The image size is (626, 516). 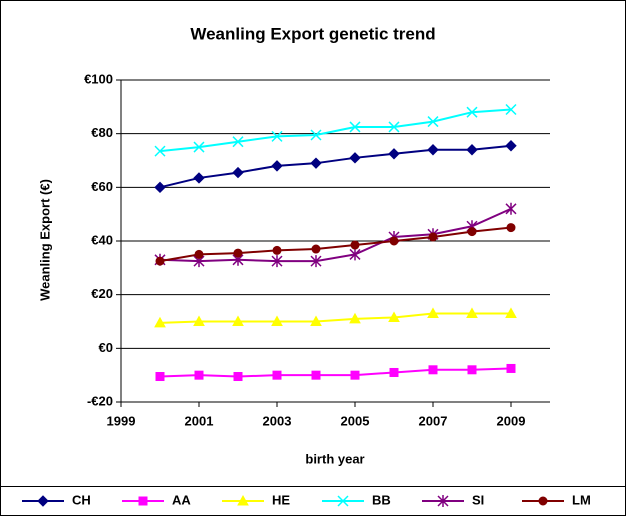 What do you see at coordinates (121, 420) in the screenshot?
I see `x-tick-label: 1999` at bounding box center [121, 420].